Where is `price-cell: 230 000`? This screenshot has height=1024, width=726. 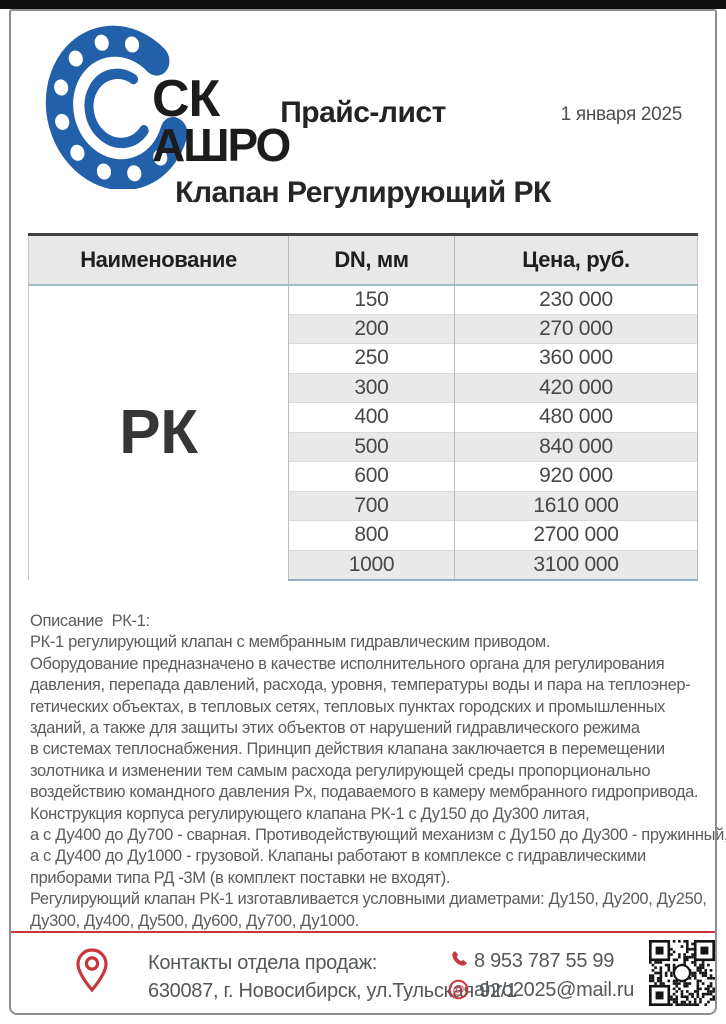 price-cell: 230 000 is located at coordinates (576, 299).